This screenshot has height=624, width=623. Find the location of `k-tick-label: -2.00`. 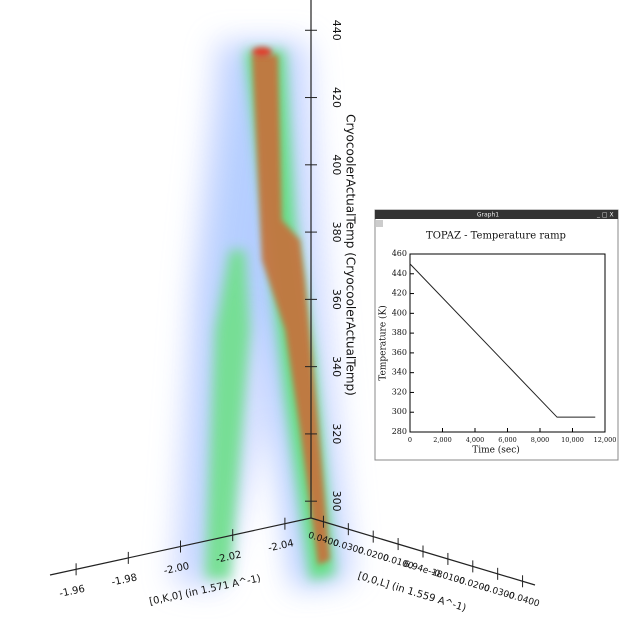

k-tick-label: -2.00 is located at coordinates (177, 569).